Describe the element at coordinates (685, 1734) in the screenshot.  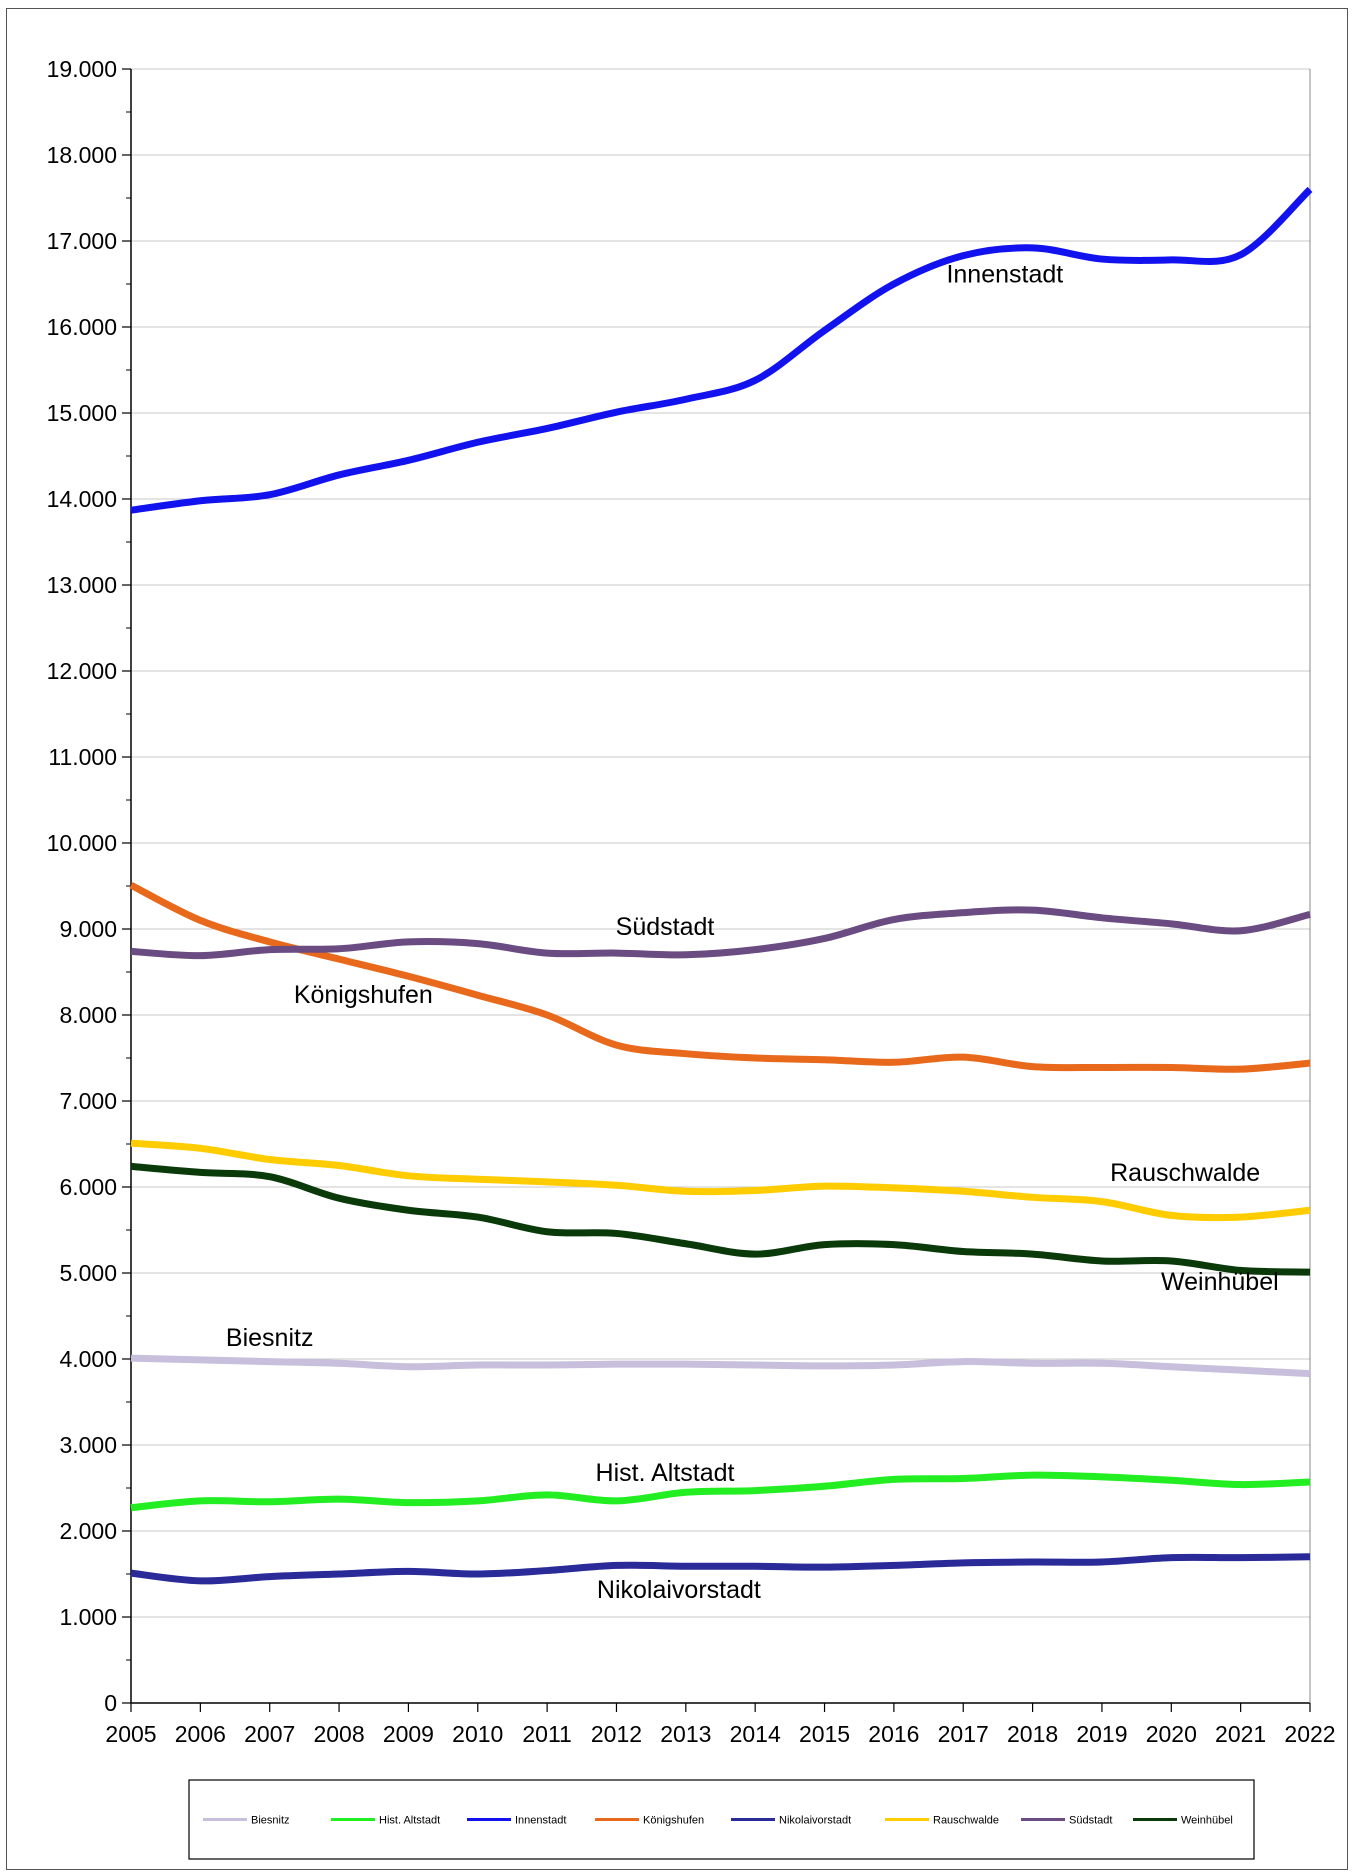
I see `x-tick-label: 2013` at that location.